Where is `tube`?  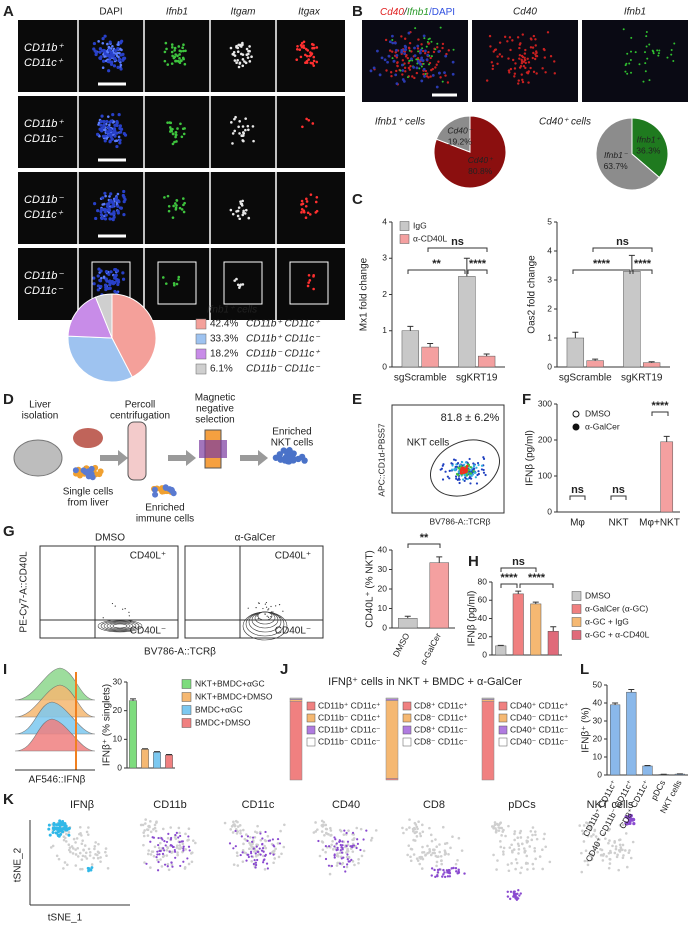
tube is located at coordinates (137, 451).